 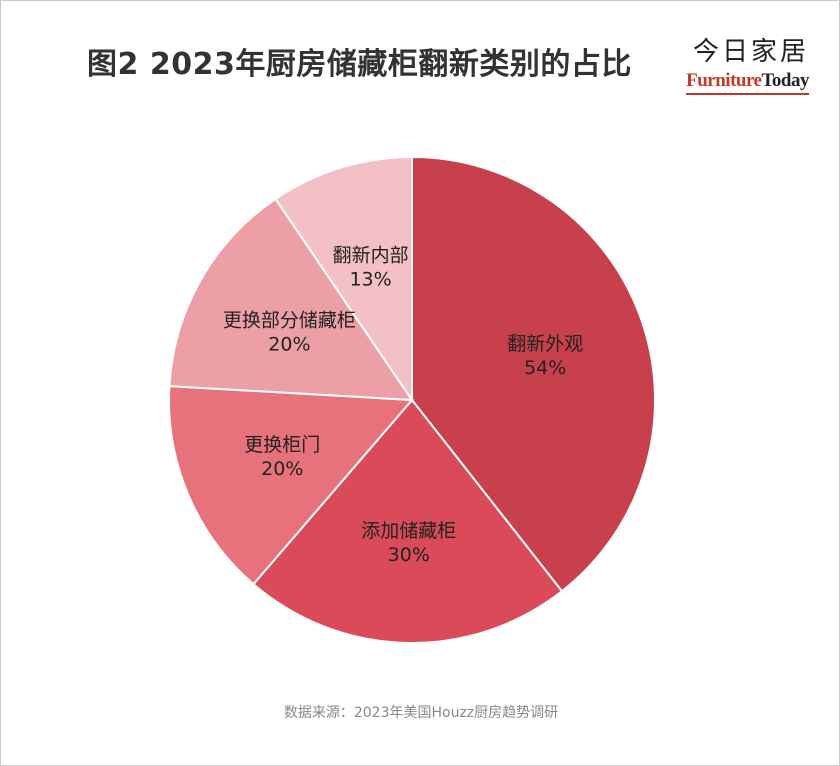 What do you see at coordinates (371, 255) in the screenshot?
I see `slice-category-label: 翻新内部` at bounding box center [371, 255].